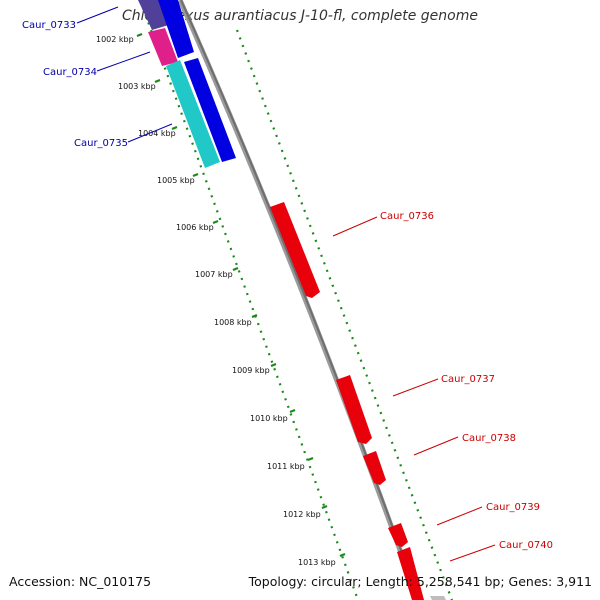  Describe the element at coordinates (438, 598) in the screenshot. I see `gene-end-gray` at that location.